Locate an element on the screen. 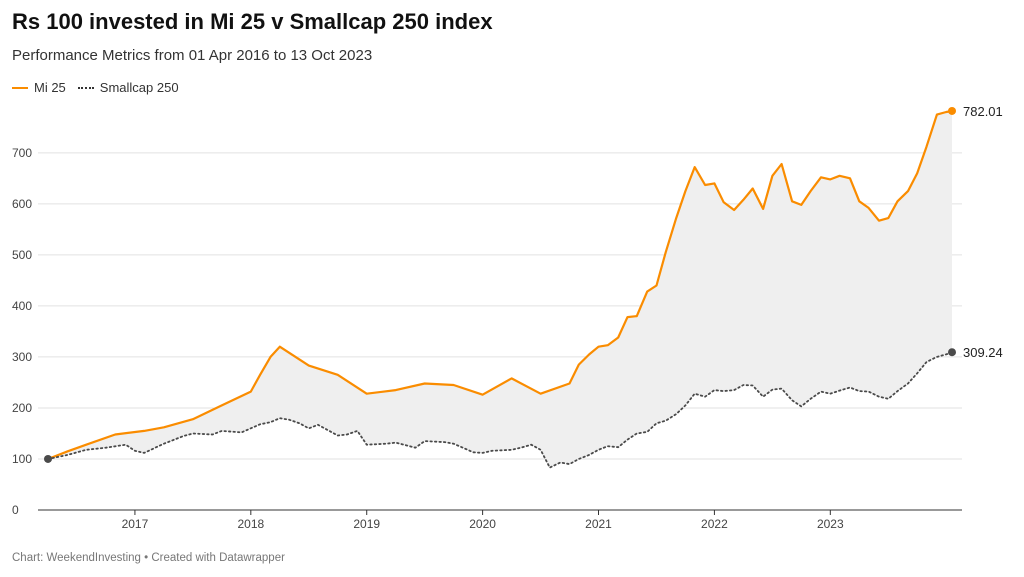 The image size is (1024, 577). end-value-label-smallcap: 309.24 is located at coordinates (983, 352).